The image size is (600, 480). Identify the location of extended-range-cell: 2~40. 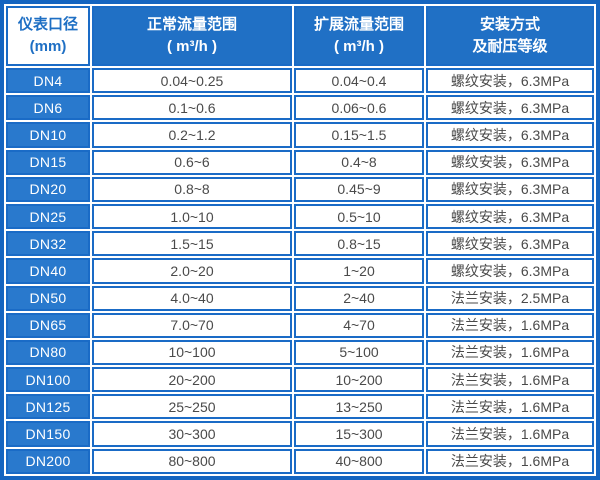
(359, 298).